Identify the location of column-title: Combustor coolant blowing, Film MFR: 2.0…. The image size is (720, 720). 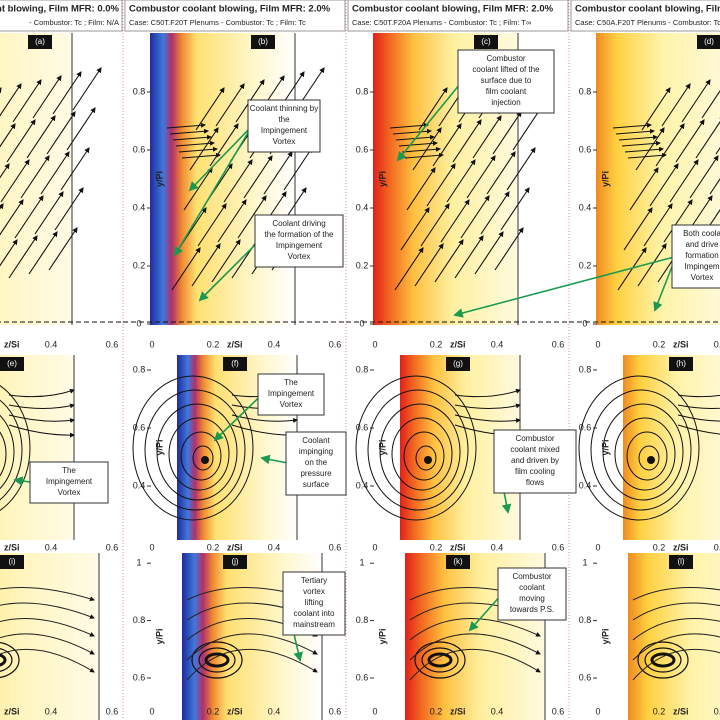
(230, 9).